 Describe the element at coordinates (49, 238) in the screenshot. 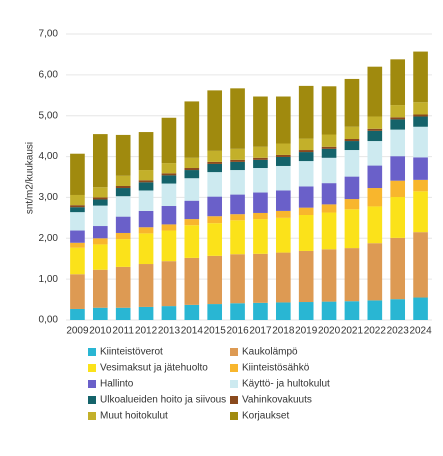

I see `y-tick-label: 2,00` at that location.